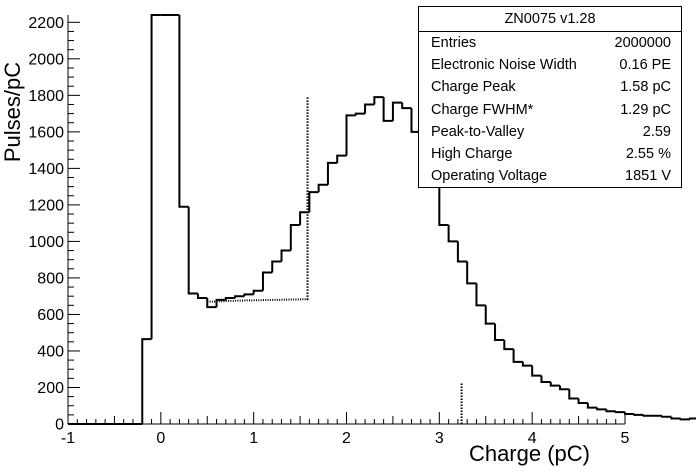  I want to click on x-tick-label: 4, so click(532, 438).